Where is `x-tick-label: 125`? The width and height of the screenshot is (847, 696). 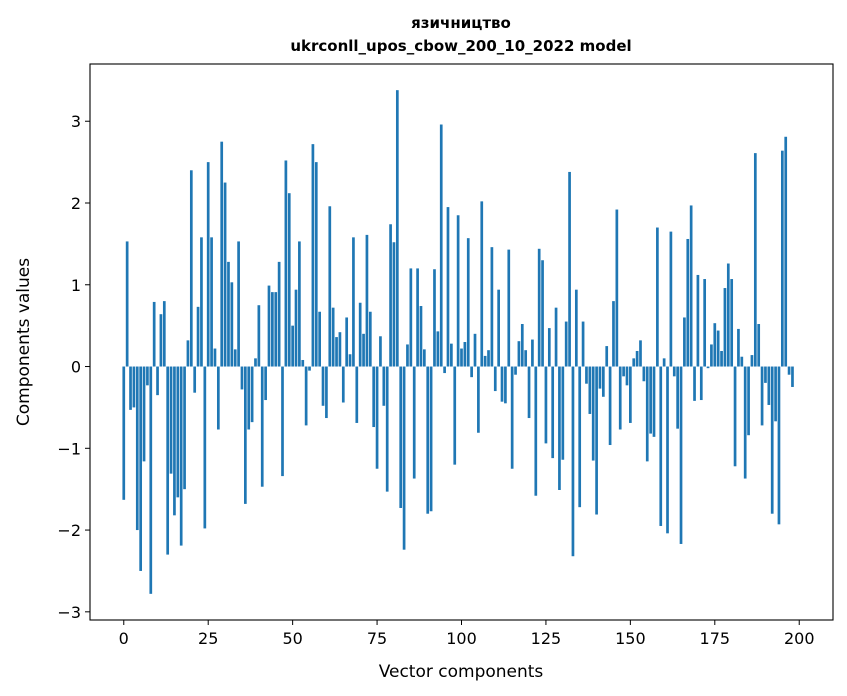
x-tick-label: 125 is located at coordinates (546, 638).